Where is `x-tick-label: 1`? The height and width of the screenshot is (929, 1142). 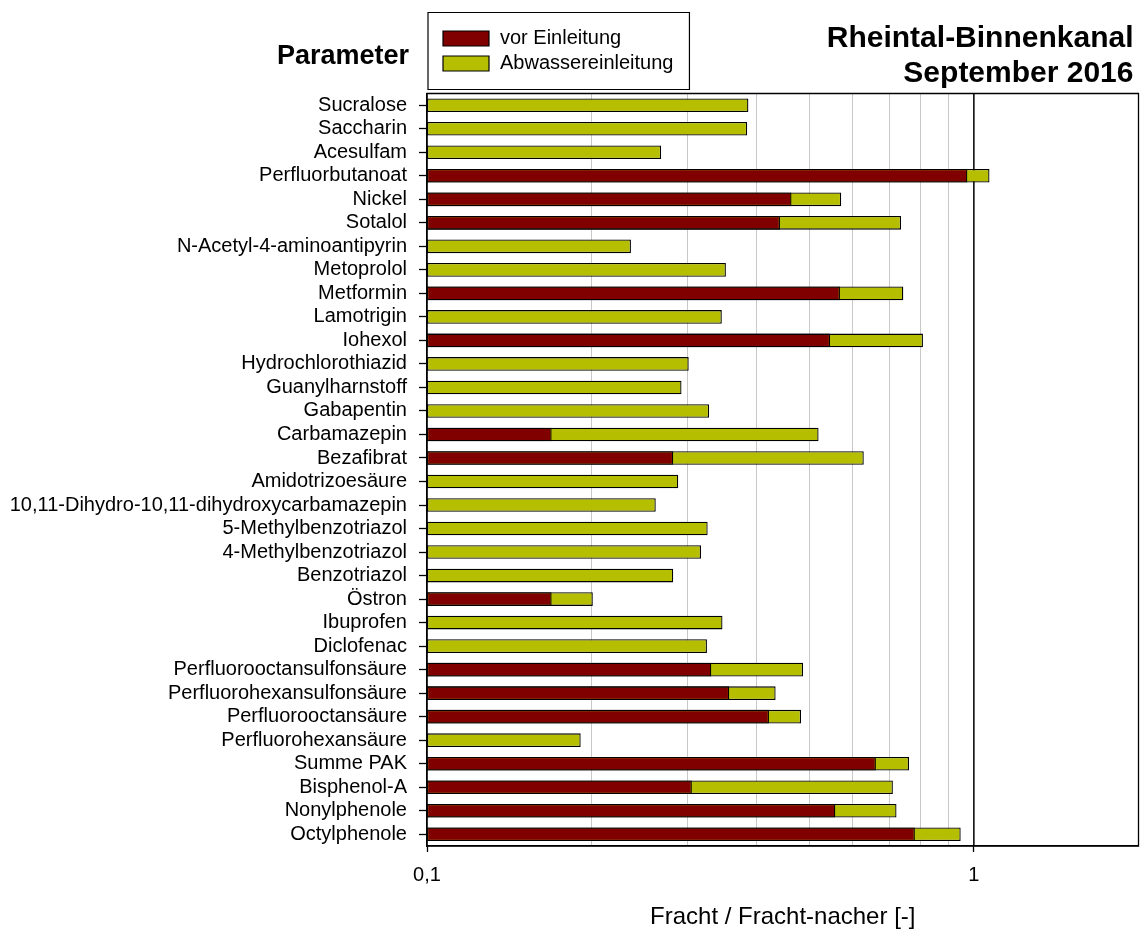
x-tick-label: 1 is located at coordinates (974, 873).